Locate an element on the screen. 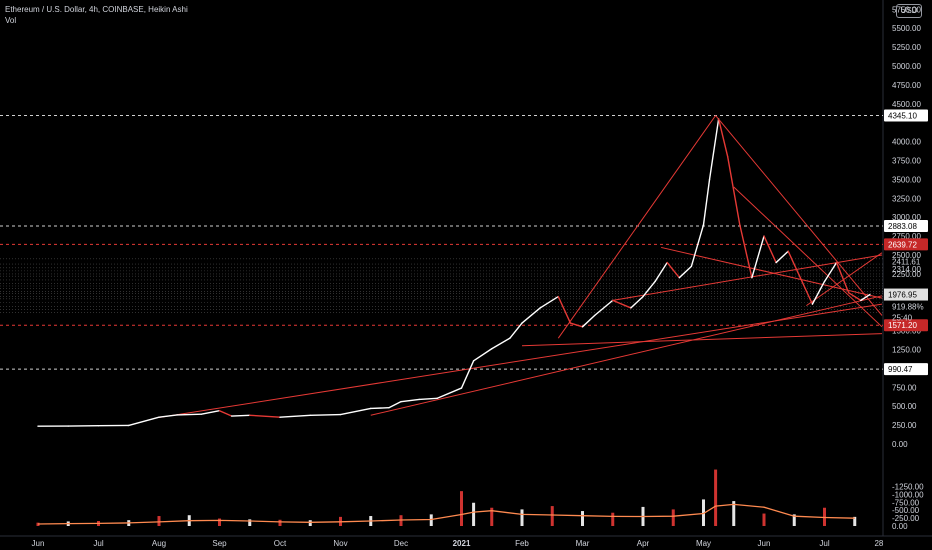 The width and height of the screenshot is (932, 550). current-price-badge is located at coordinates (906, 294).